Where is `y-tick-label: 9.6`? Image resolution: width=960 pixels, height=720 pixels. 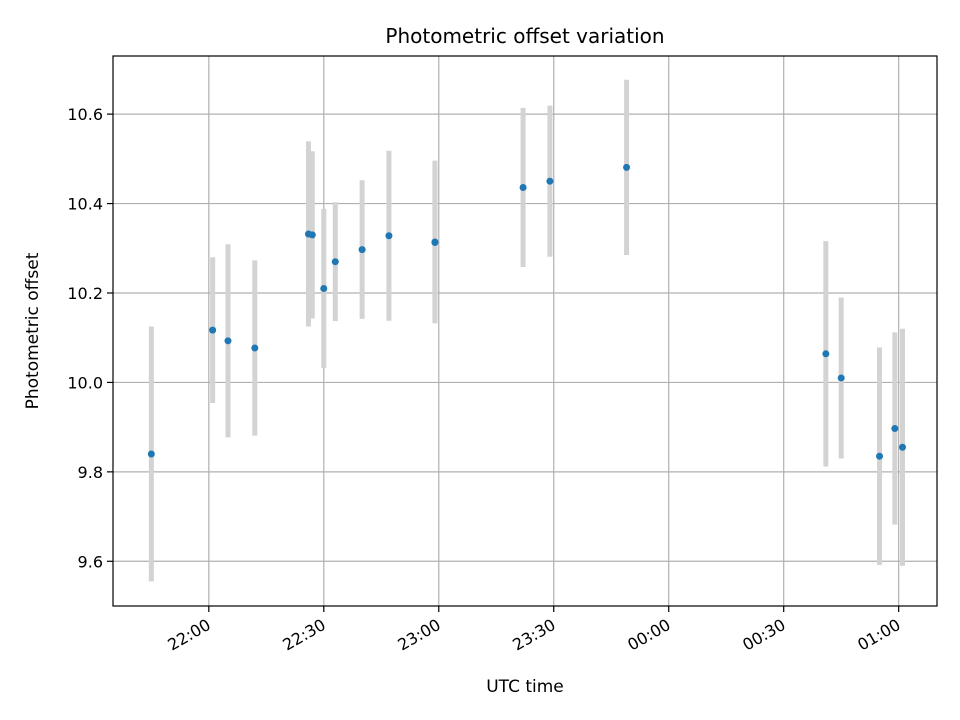
y-tick-label: 9.6 is located at coordinates (90, 561).